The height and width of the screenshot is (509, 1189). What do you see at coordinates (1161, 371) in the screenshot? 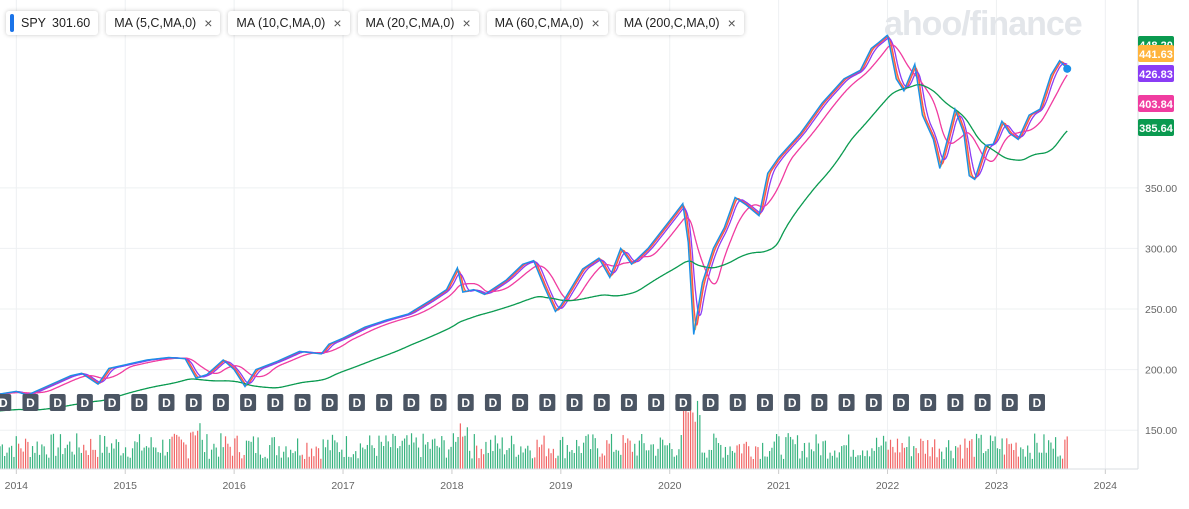
I see `y-tick-label: 200.00` at bounding box center [1161, 371].